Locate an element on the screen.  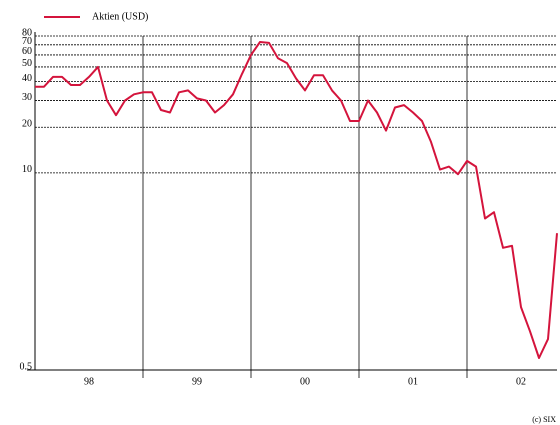
x-tick-label: 00 is located at coordinates (305, 381).